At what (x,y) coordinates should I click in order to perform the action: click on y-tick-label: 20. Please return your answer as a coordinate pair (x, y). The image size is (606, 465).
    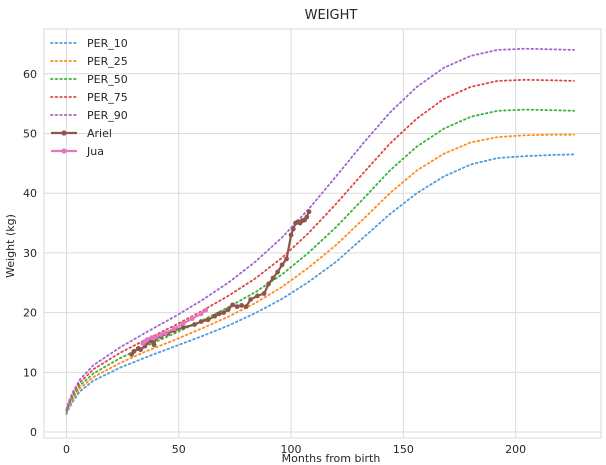
    Looking at the image, I should click on (30, 313).